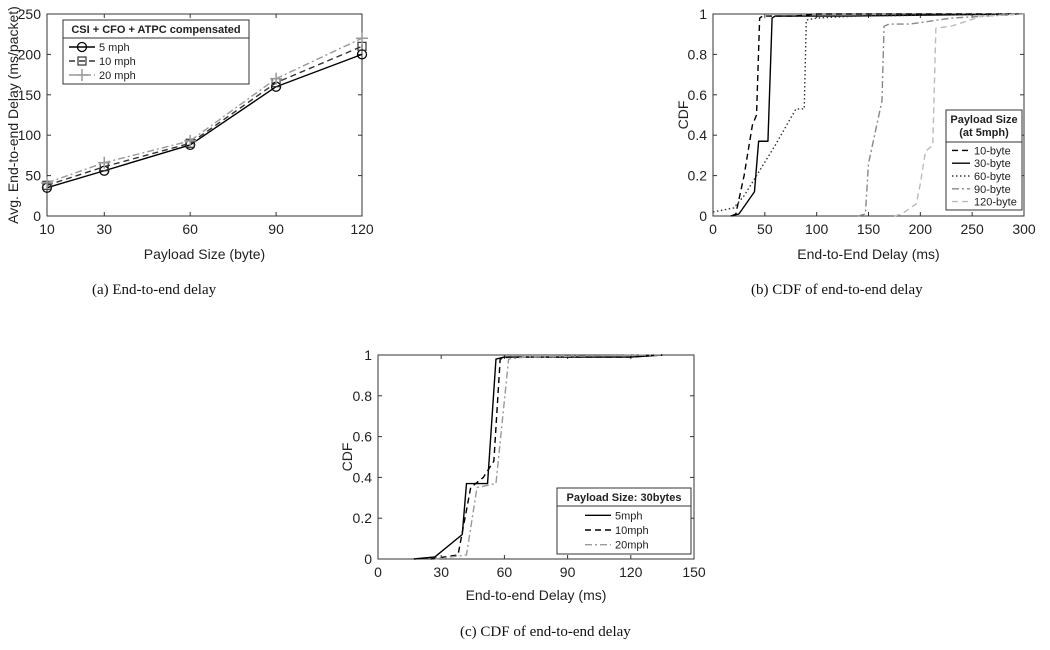 The height and width of the screenshot is (650, 1050). Describe the element at coordinates (629, 516) in the screenshot. I see `legend-label: 5mph` at that location.